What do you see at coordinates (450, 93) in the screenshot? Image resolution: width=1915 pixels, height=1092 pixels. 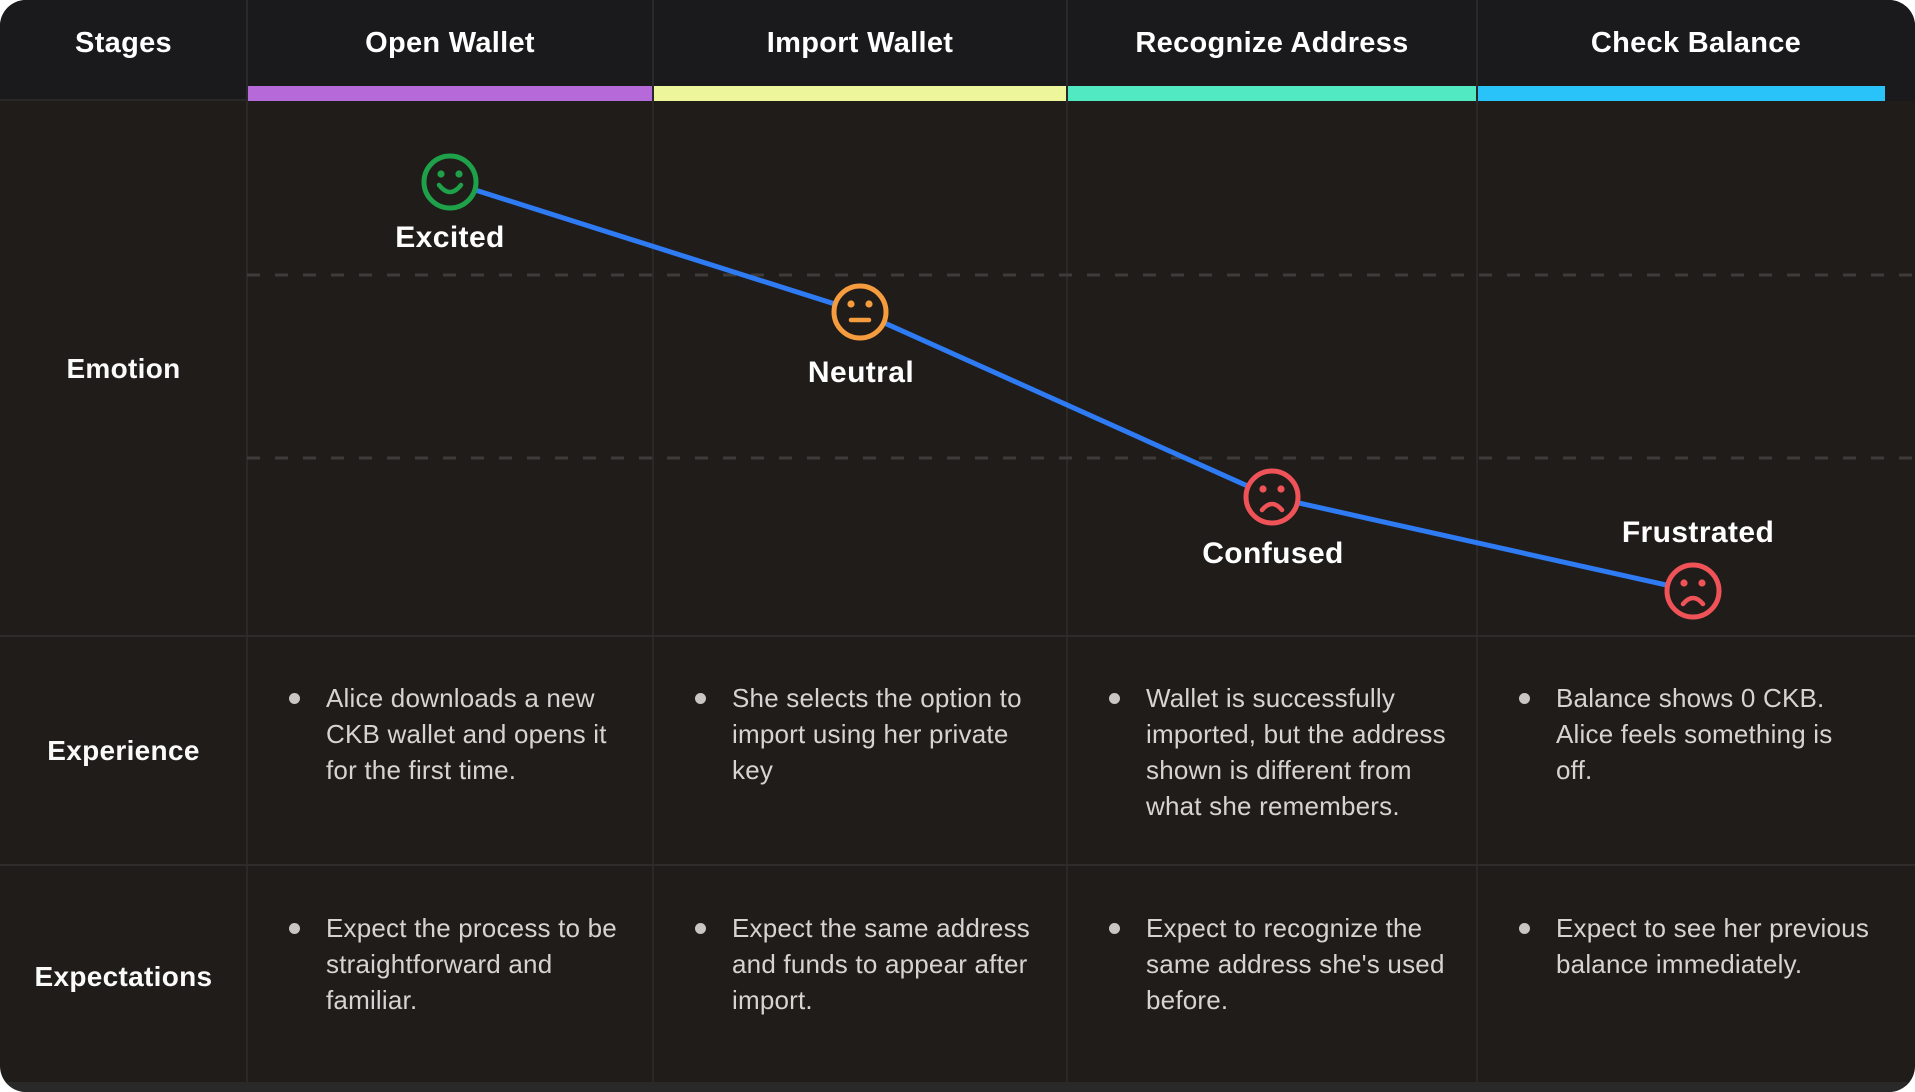 I see `stage-bar-open-wallet` at bounding box center [450, 93].